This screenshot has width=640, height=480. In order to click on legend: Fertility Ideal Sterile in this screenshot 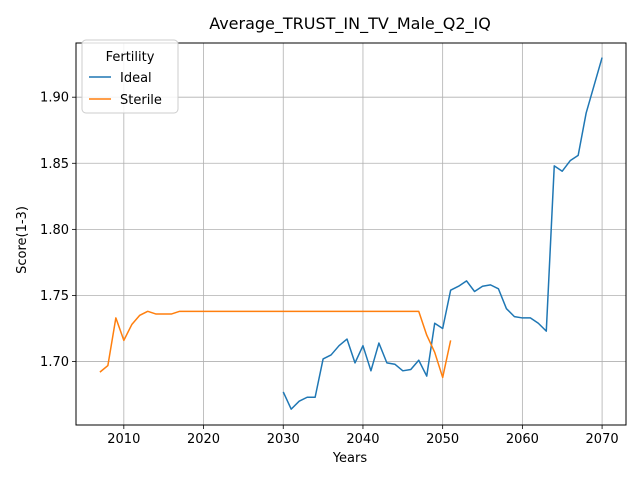, I will do `click(130, 76)`.